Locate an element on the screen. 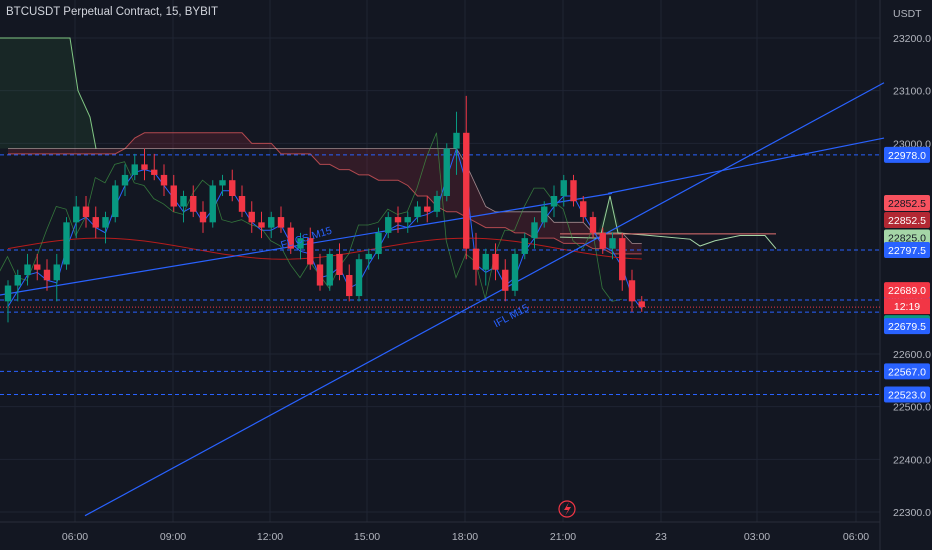 The image size is (932, 550). trendline-fl-cs-m15 is located at coordinates (306, 244).